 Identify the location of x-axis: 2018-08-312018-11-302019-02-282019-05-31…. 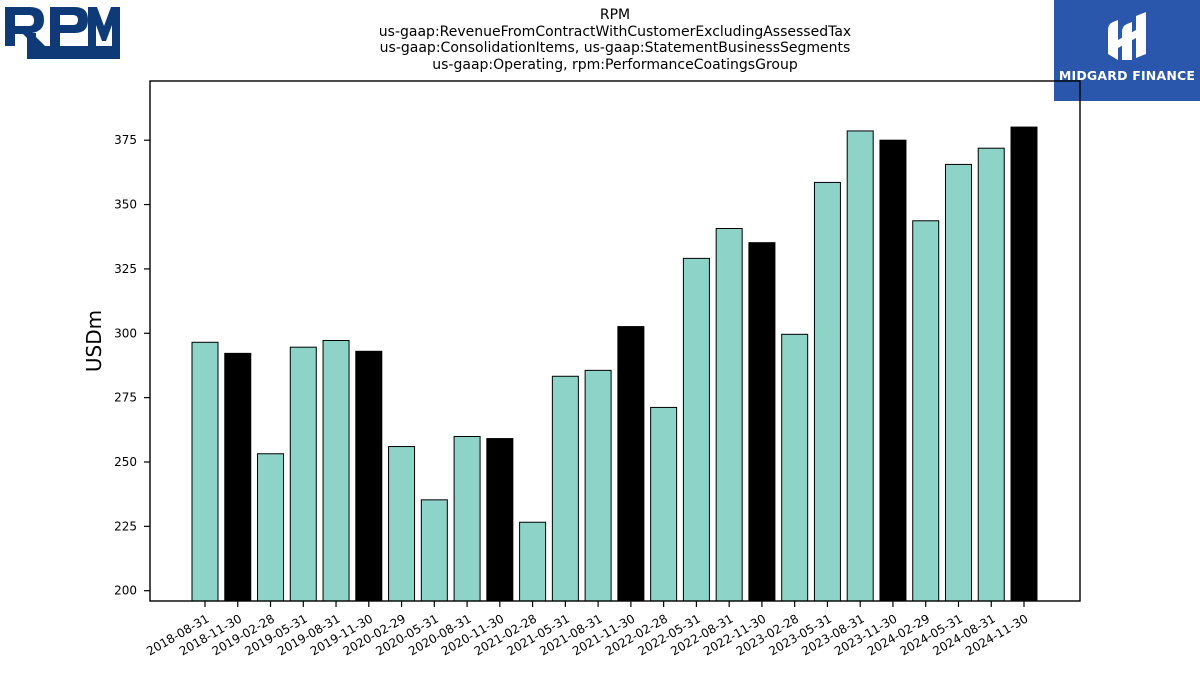
(587, 629).